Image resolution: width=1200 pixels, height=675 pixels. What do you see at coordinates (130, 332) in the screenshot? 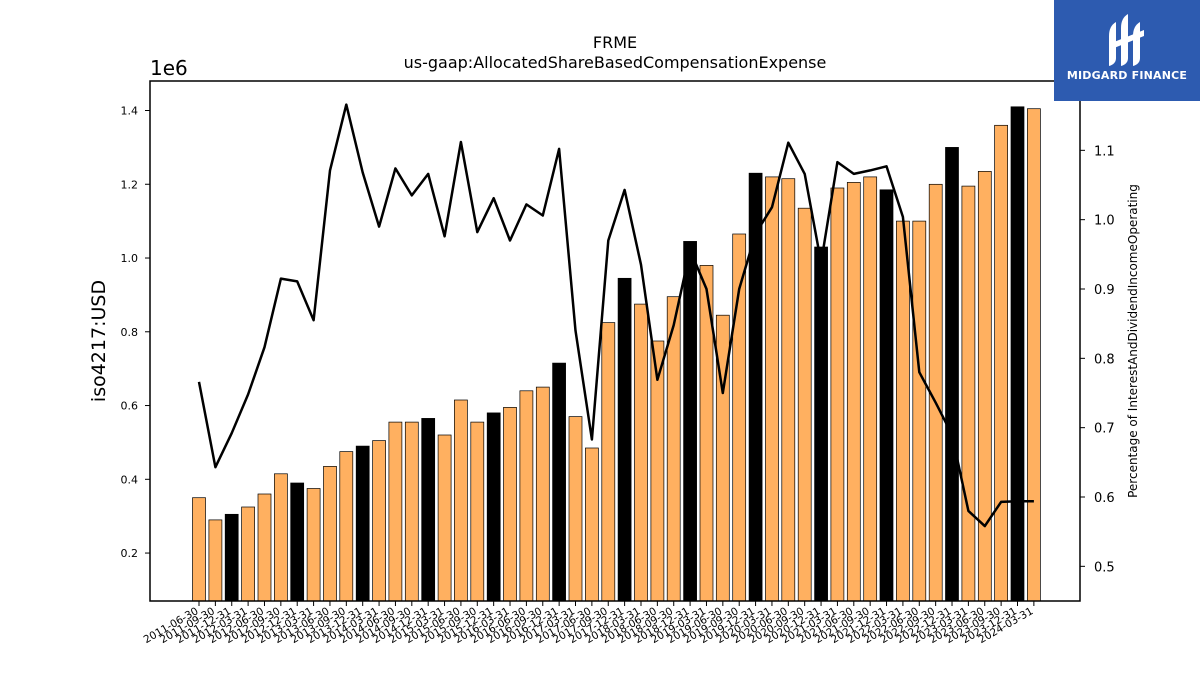
I see `y-tick-label: 0.8` at bounding box center [130, 332].